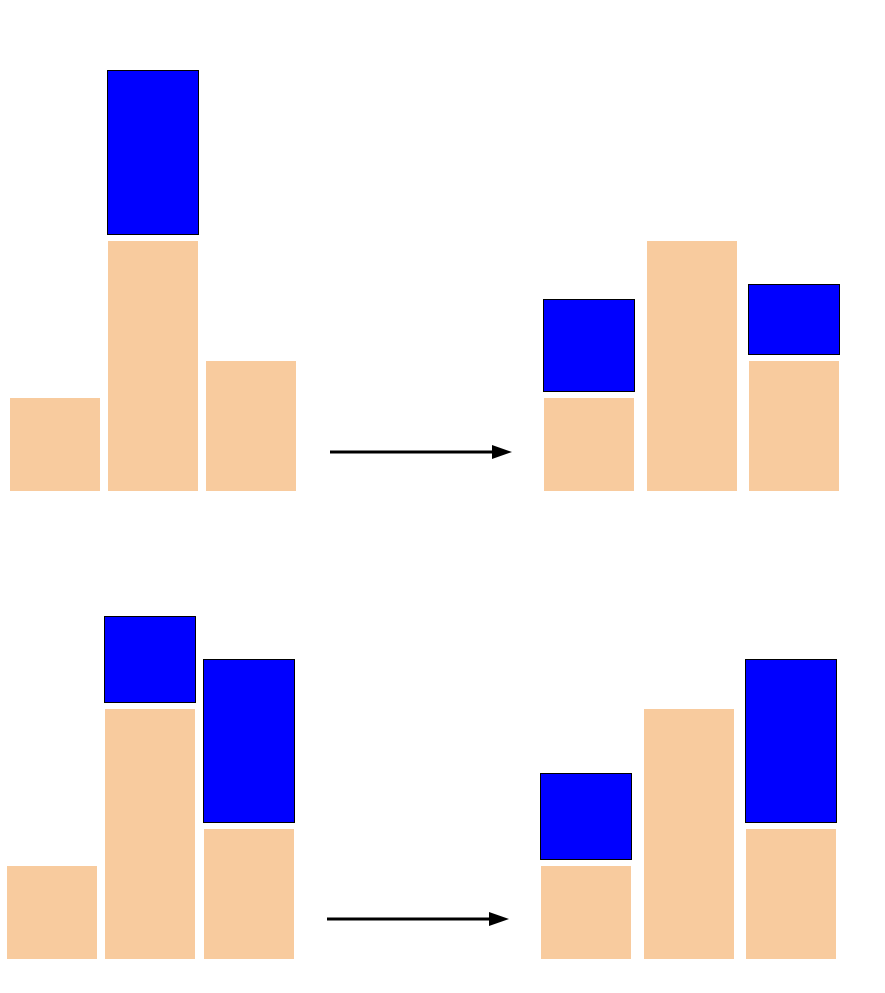 The image size is (885, 993). I want to click on row-1-before-column-1-base-block, so click(55, 444).